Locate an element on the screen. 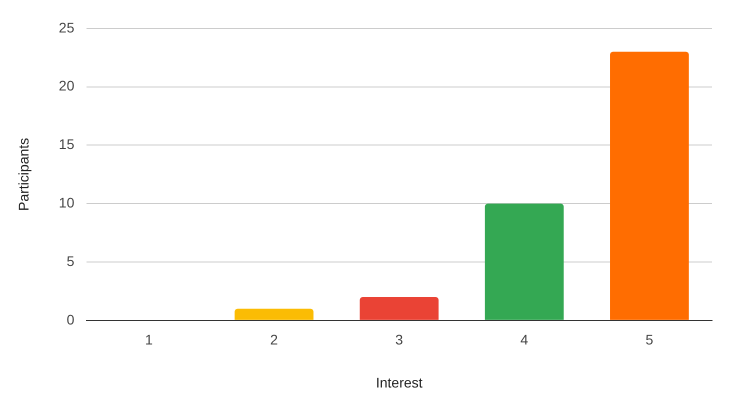  y-tick-label: 15 is located at coordinates (66, 144).